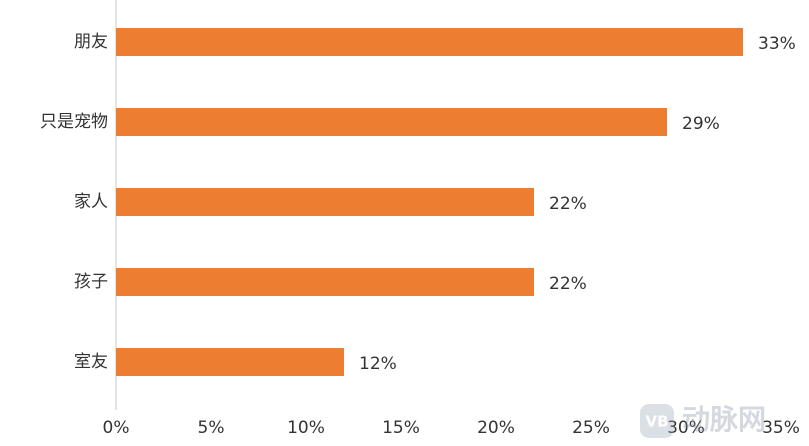 This screenshot has width=809, height=446. Describe the element at coordinates (378, 364) in the screenshot. I see `value-label: 12%` at that location.